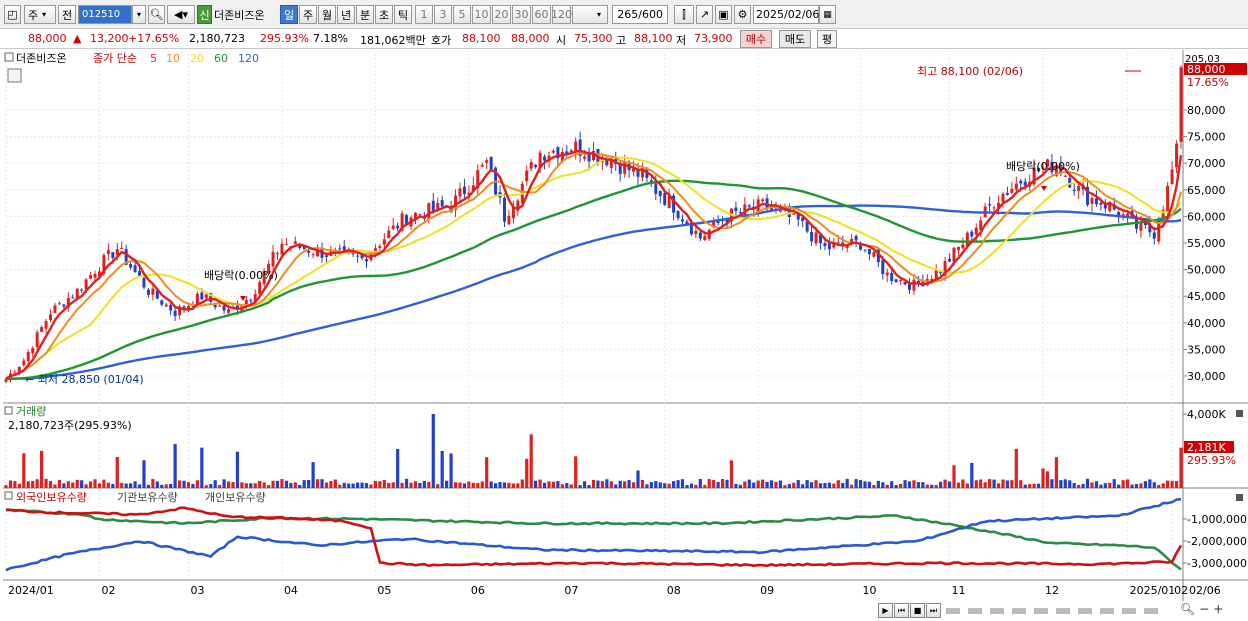 The height and width of the screenshot is (621, 1248). Describe the element at coordinates (795, 39) in the screenshot. I see `sell-button: 매도` at that location.